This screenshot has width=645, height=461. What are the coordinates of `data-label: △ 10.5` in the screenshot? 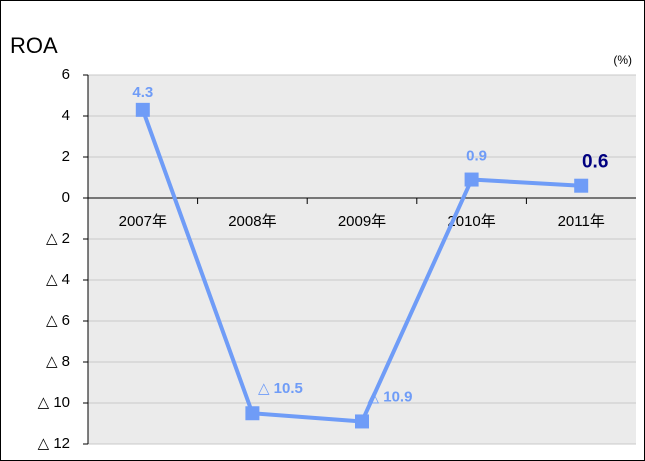 It's located at (280, 388).